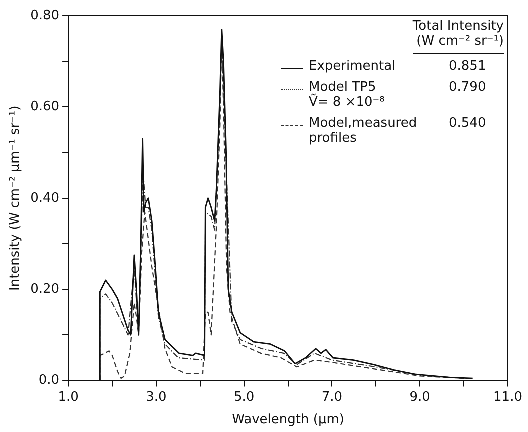 The width and height of the screenshot is (528, 432). Describe the element at coordinates (363, 131) in the screenshot. I see `legend-label: Model,measured profiles` at that location.